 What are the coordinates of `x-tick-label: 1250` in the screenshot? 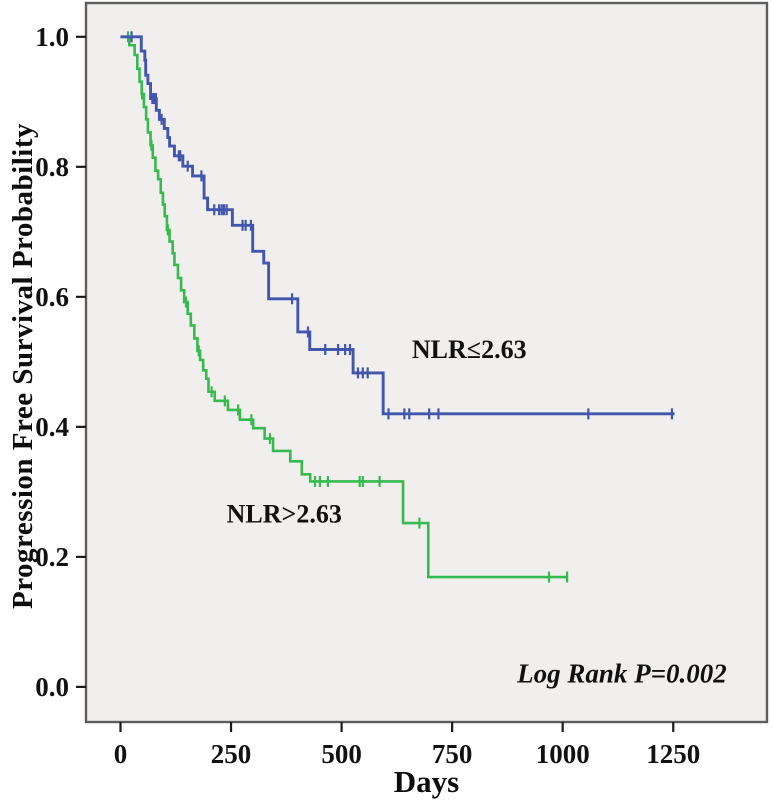 It's located at (673, 754).